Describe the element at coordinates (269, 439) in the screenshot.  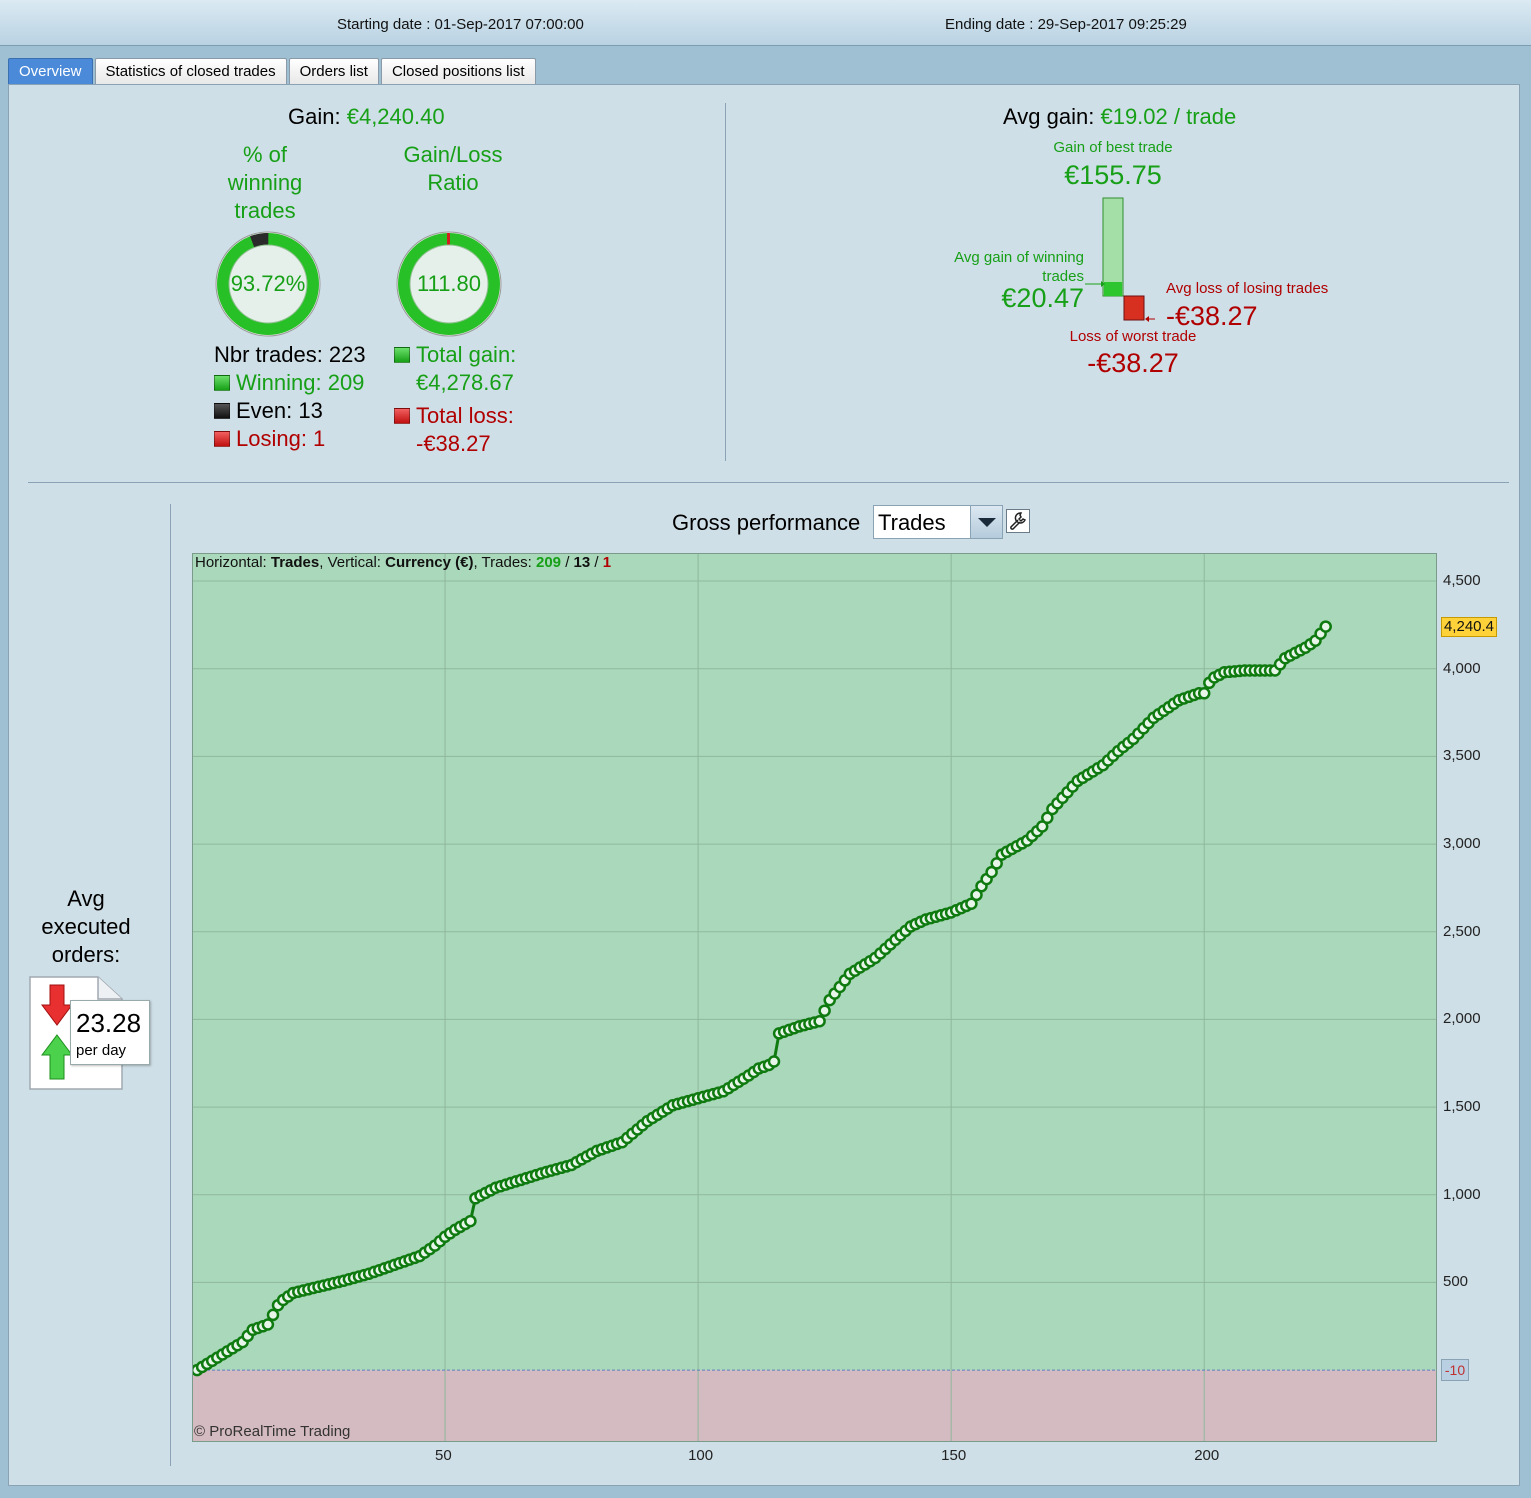
I see `losing-count: Losing: 1` at that location.